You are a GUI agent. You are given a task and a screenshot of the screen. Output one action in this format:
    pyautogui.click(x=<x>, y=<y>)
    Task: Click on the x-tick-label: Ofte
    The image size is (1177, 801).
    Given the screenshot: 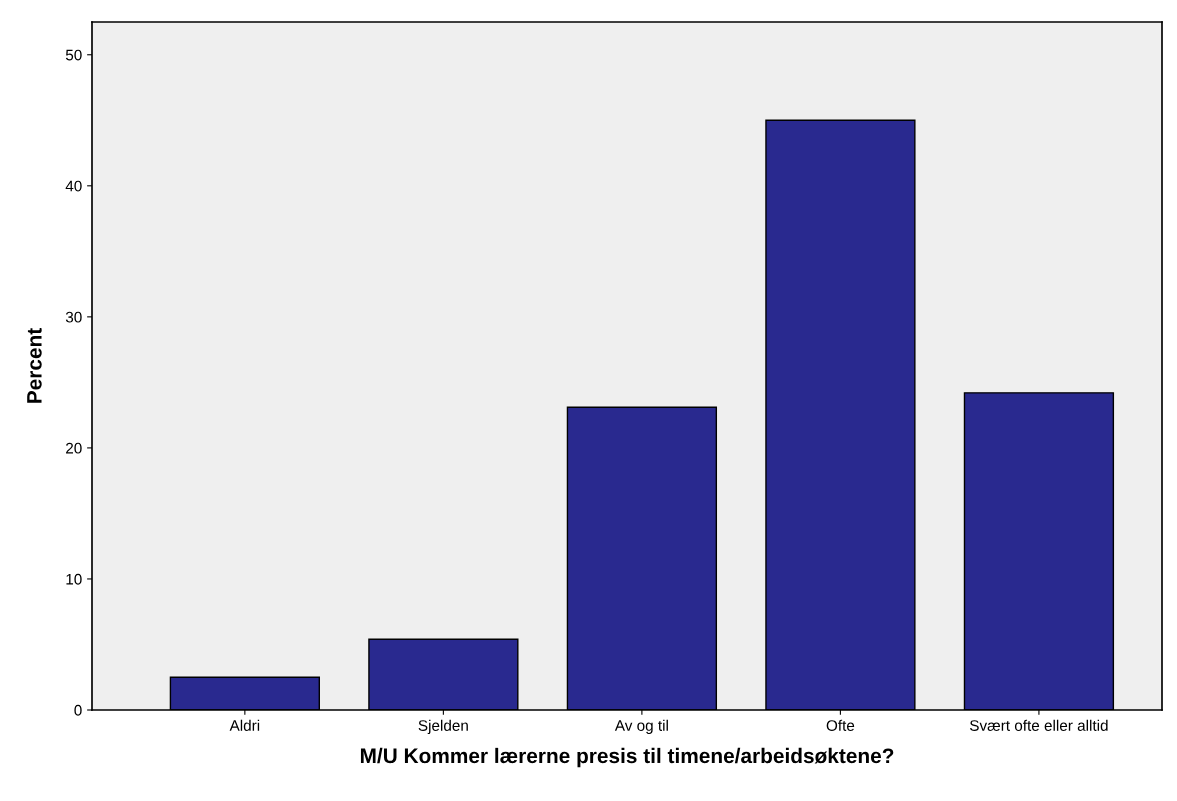 What is the action you would take?
    pyautogui.click(x=840, y=725)
    